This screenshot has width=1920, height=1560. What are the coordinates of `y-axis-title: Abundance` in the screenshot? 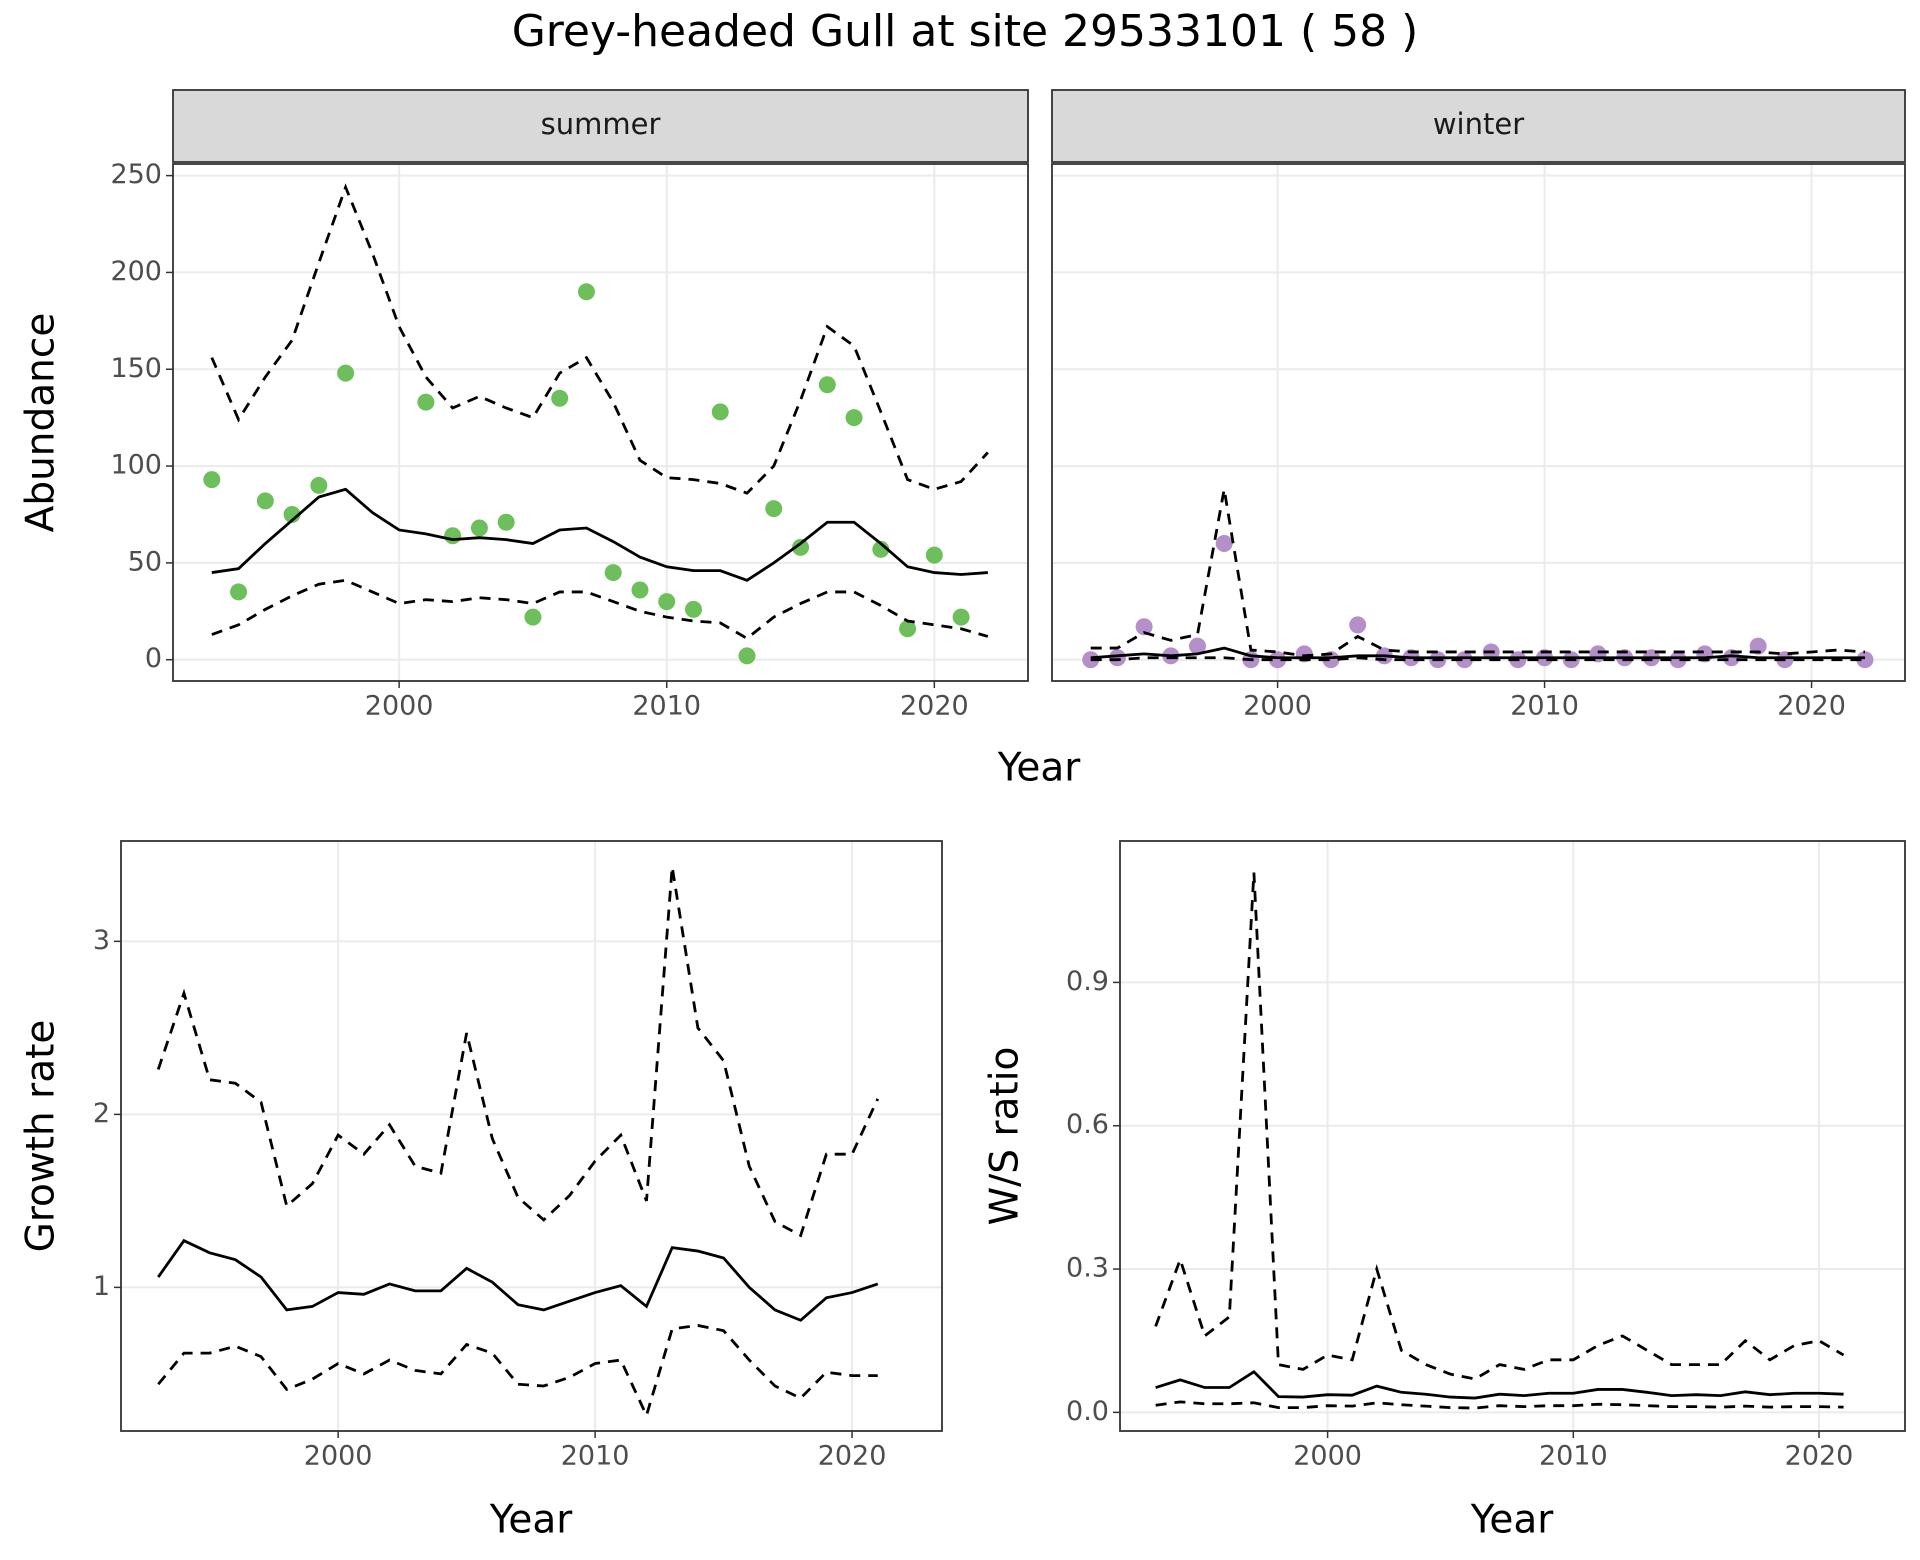 It's located at (41, 423).